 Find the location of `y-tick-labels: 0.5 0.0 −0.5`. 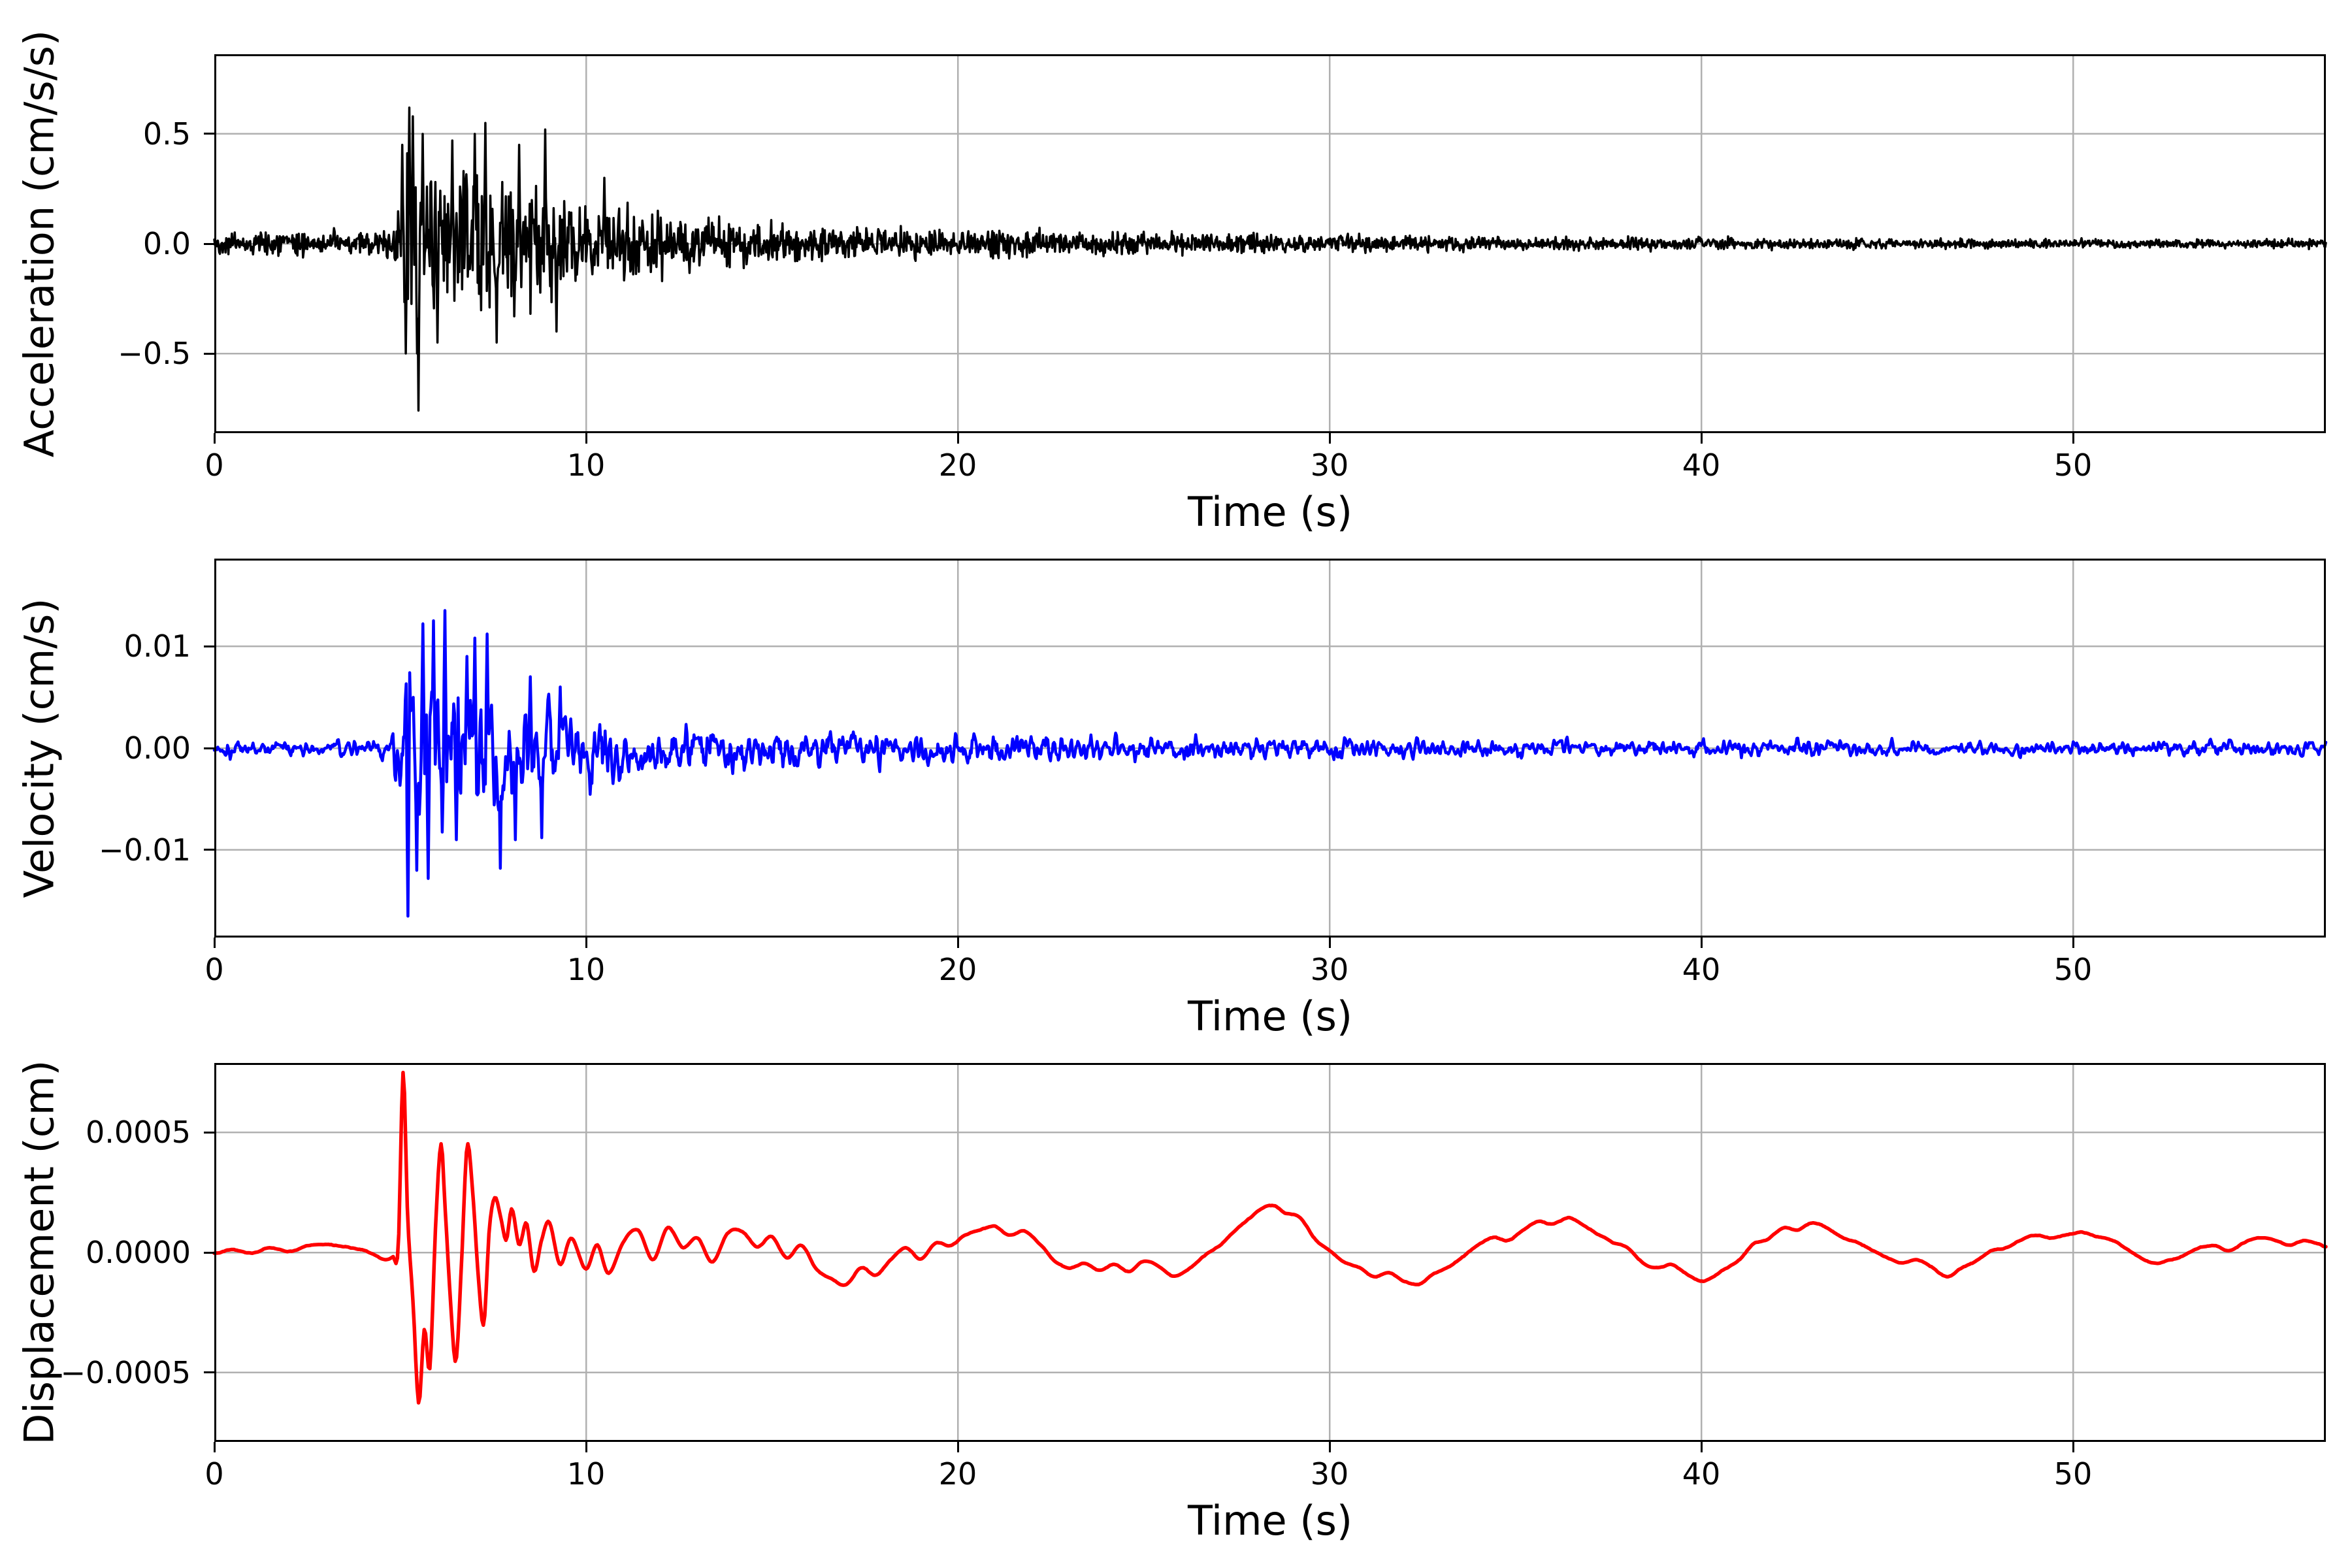

y-tick-labels: 0.5 0.0 −0.5 is located at coordinates (95, 243).